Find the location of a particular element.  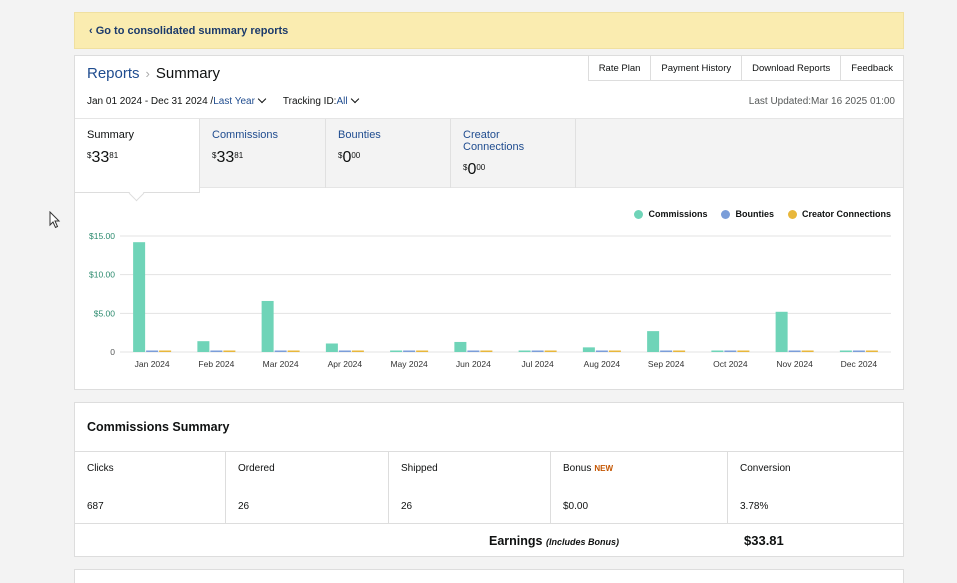

x-tick-label: May 2024 is located at coordinates (409, 364).